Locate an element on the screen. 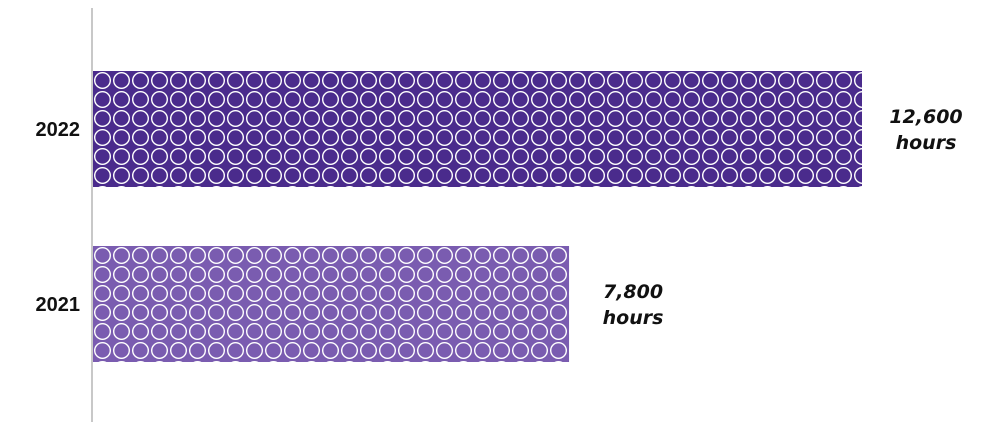  category-label-2021: 2021 is located at coordinates (58, 305).